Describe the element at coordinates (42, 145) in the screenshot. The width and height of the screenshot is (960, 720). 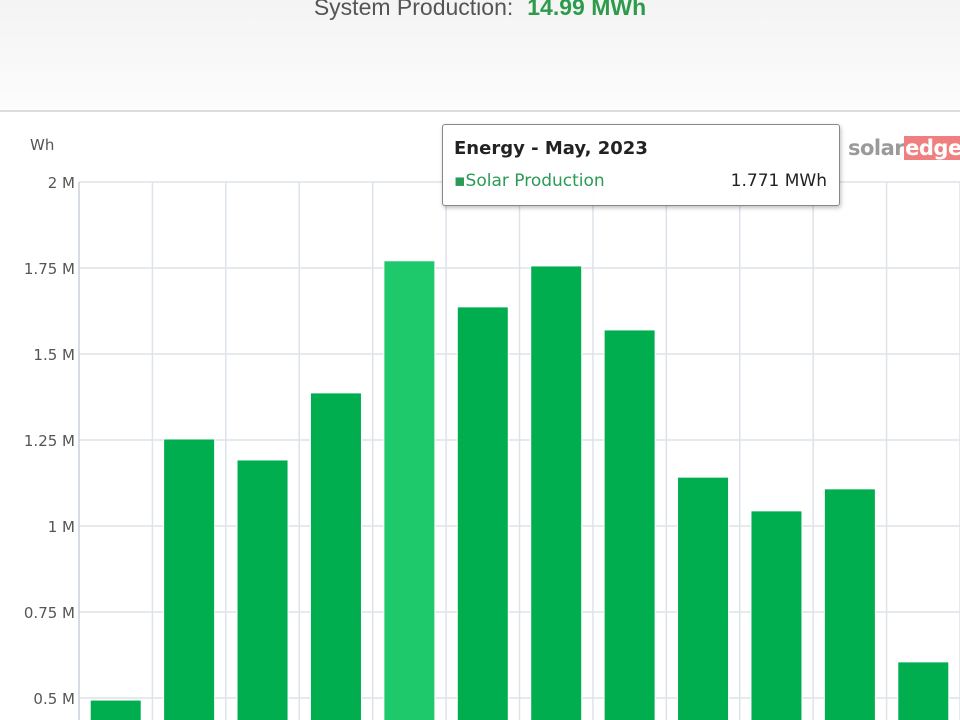
I see `y-axis-unit-label: Wh` at that location.